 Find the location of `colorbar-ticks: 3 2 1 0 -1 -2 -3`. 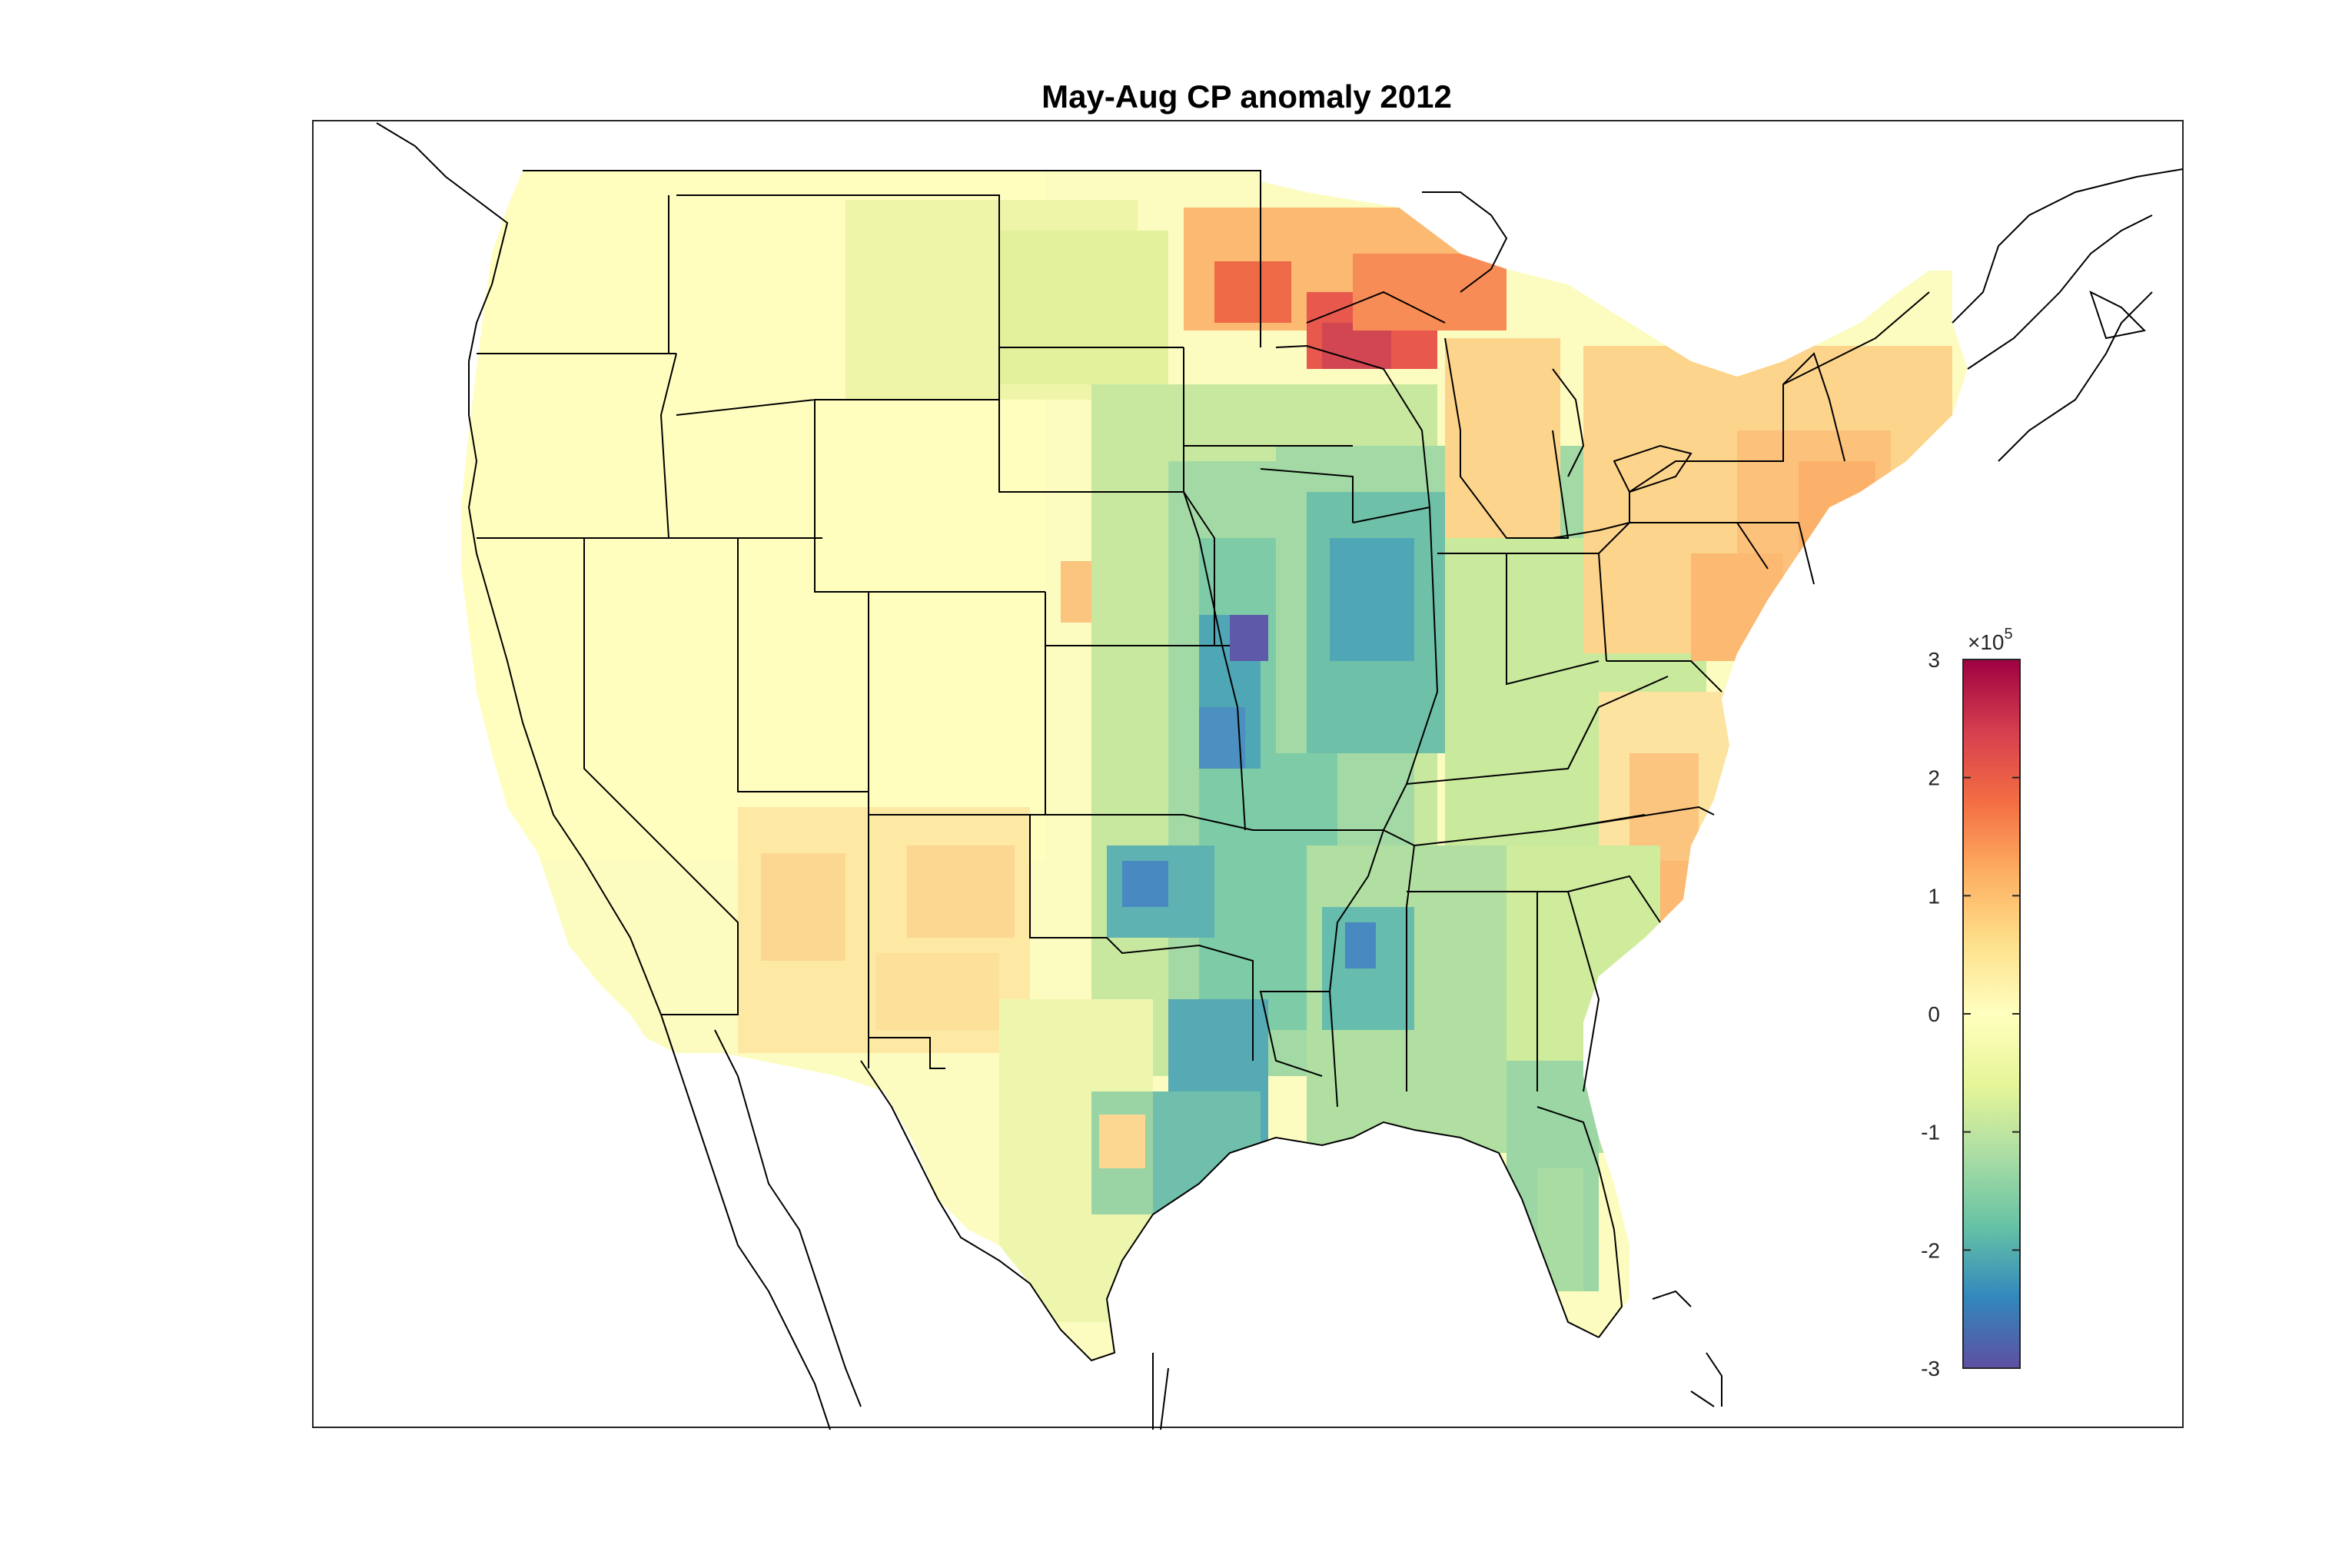

colorbar-ticks: 3 2 1 0 -1 -2 -3 is located at coordinates (1970, 1014).